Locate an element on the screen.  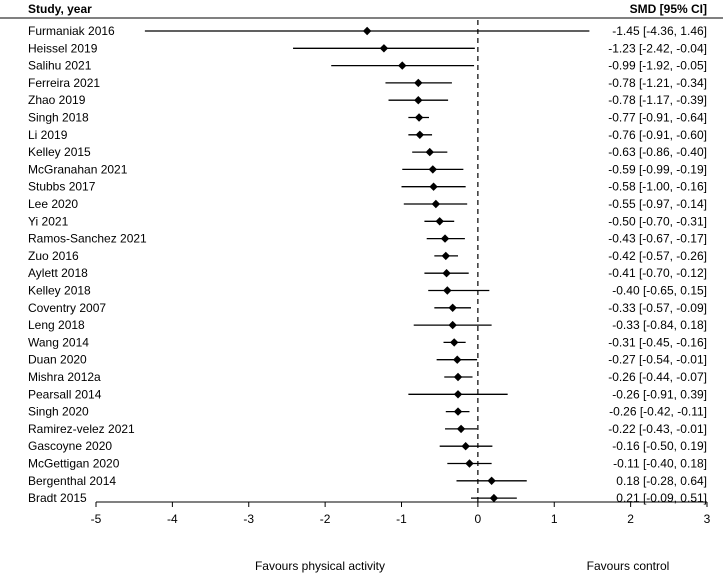
x-tick-label: 2 is located at coordinates (630, 519).